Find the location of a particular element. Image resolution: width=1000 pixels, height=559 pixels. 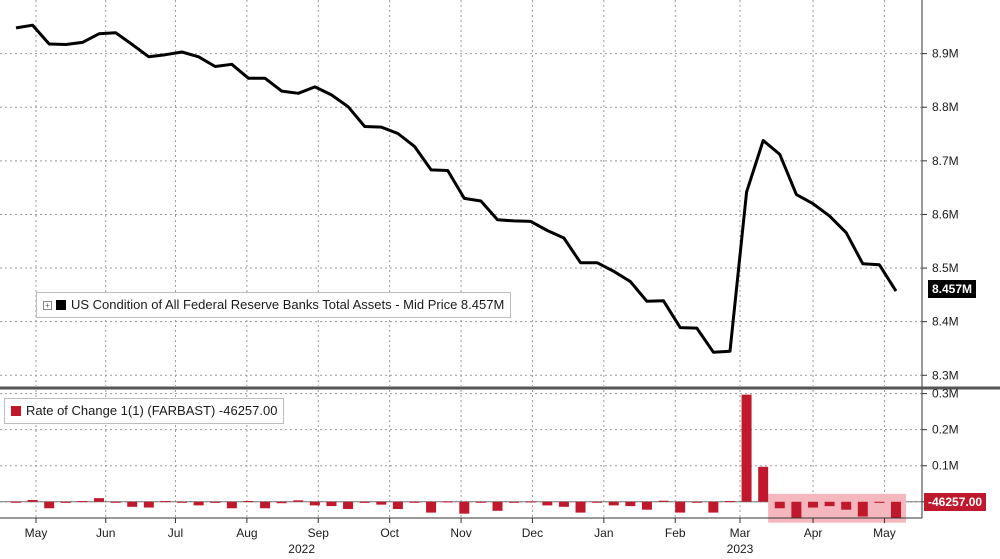

y-tick-label: 8.9M is located at coordinates (945, 54).